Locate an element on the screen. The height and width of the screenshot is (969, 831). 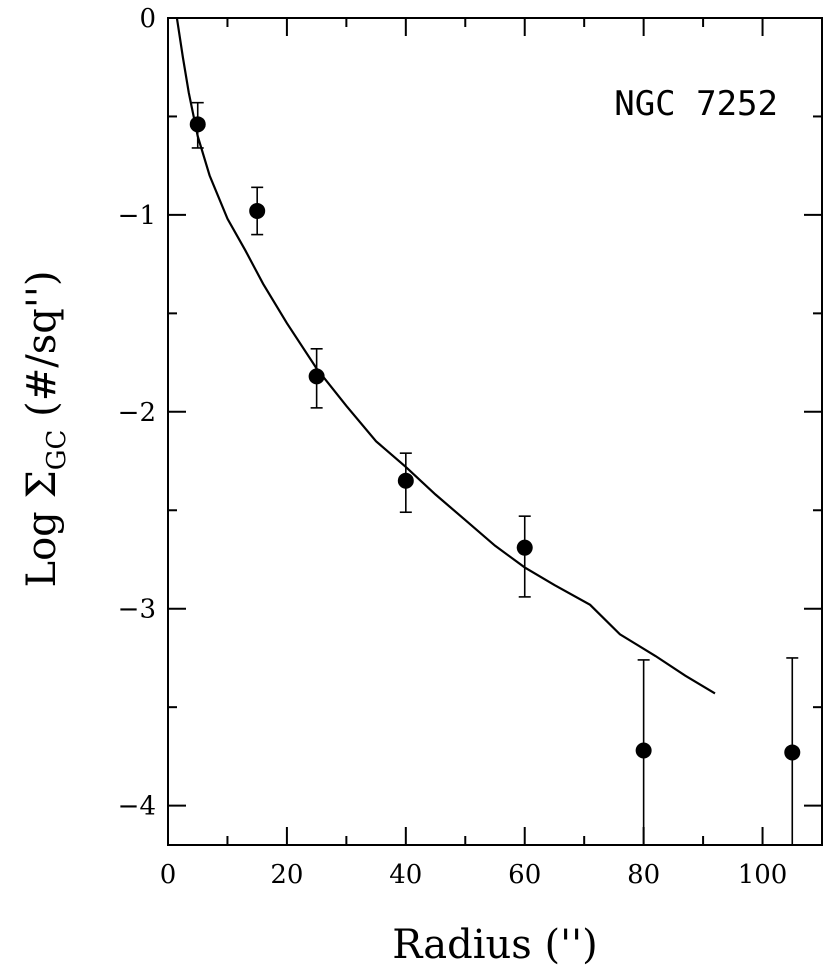
y-axis-label-subscript: GC is located at coordinates (57, 450).